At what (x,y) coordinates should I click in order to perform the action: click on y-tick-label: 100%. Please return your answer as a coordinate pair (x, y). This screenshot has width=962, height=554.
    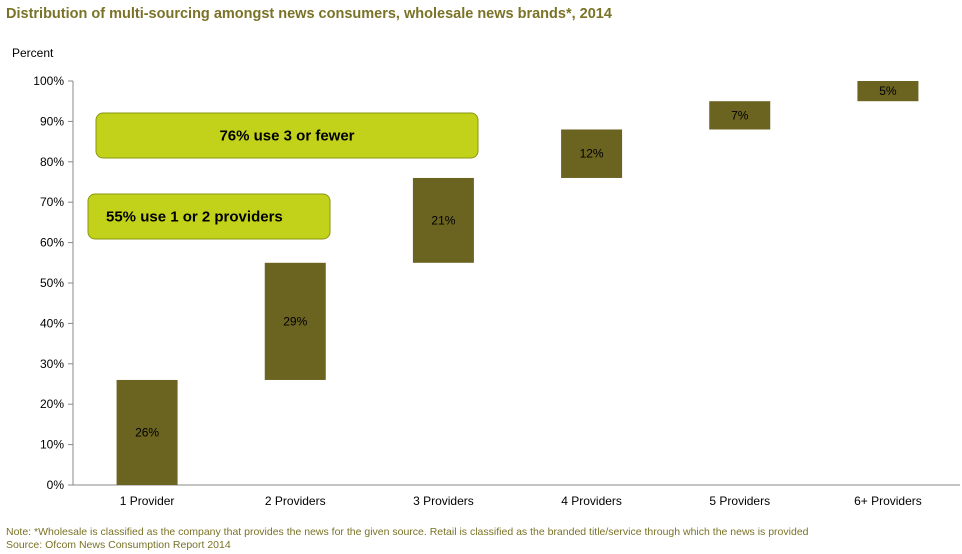
    Looking at the image, I should click on (48, 81).